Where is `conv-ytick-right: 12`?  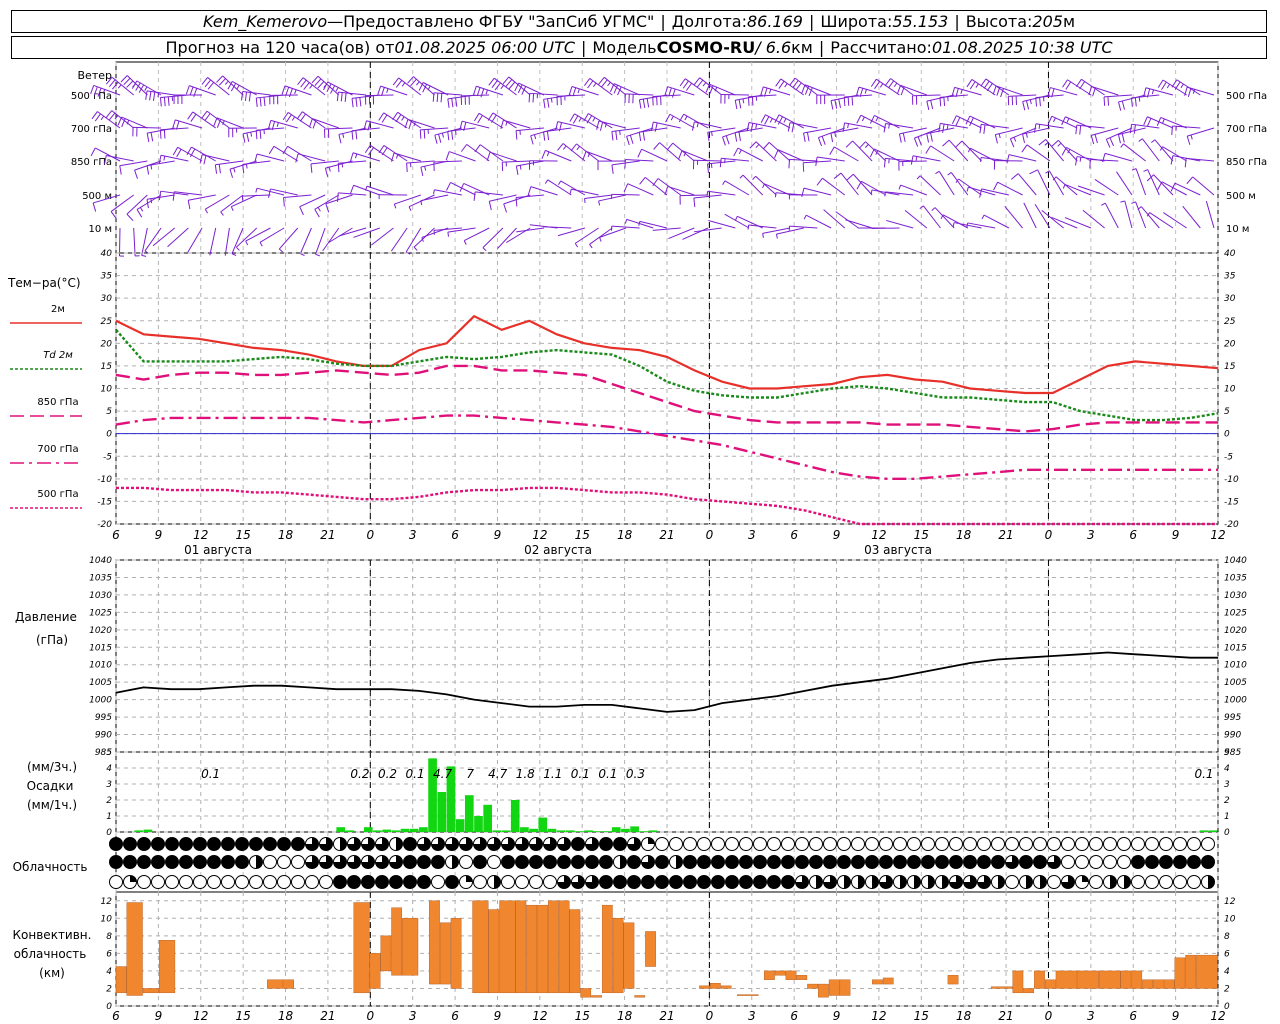 conv-ytick-right: 12 is located at coordinates (1230, 902).